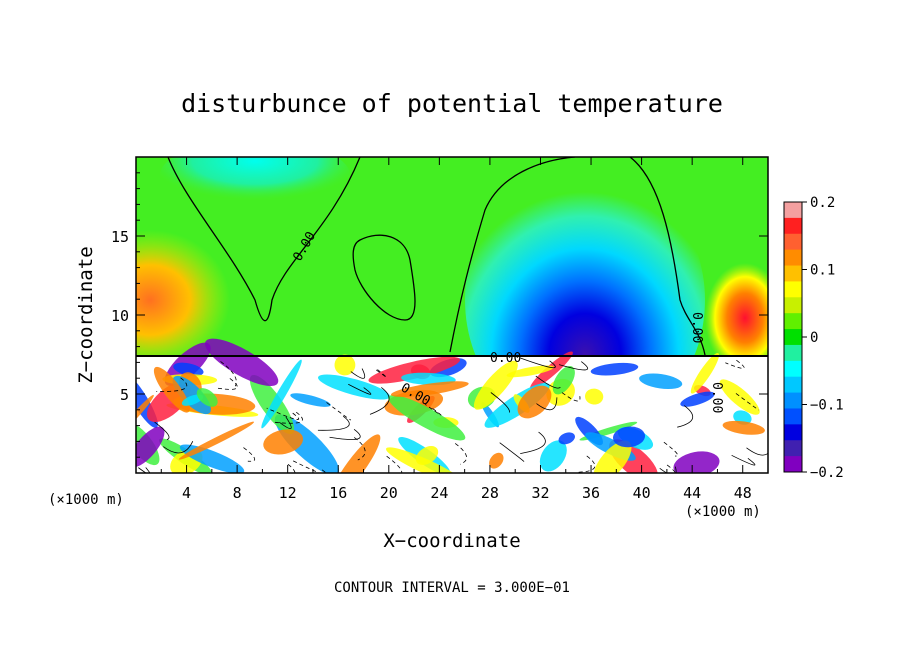 The image size is (904, 654). I want to click on contour-label-1: 0.00, so click(696, 327).